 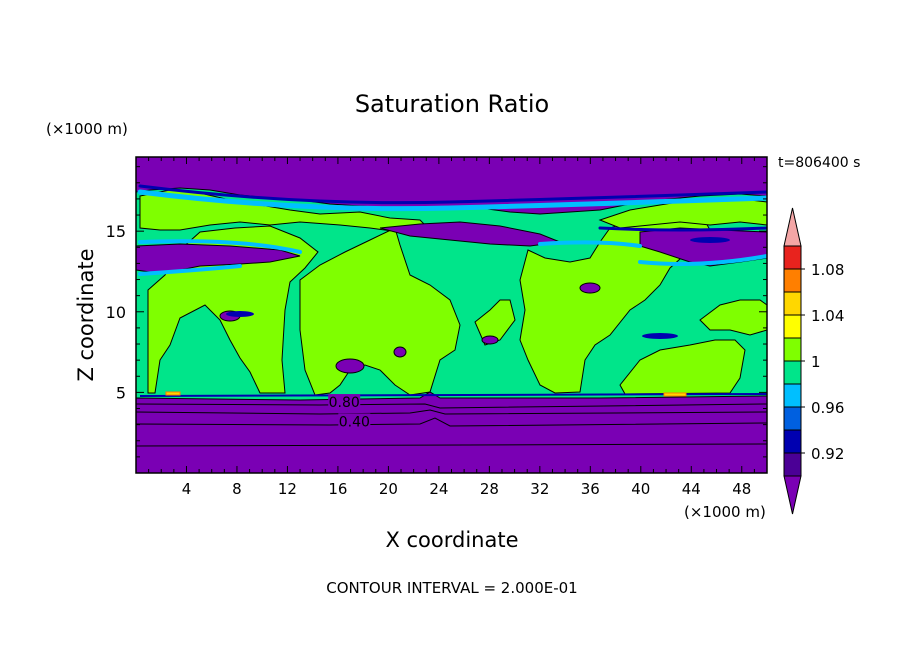 What do you see at coordinates (590, 489) in the screenshot?
I see `x-tick-label: 36` at bounding box center [590, 489].